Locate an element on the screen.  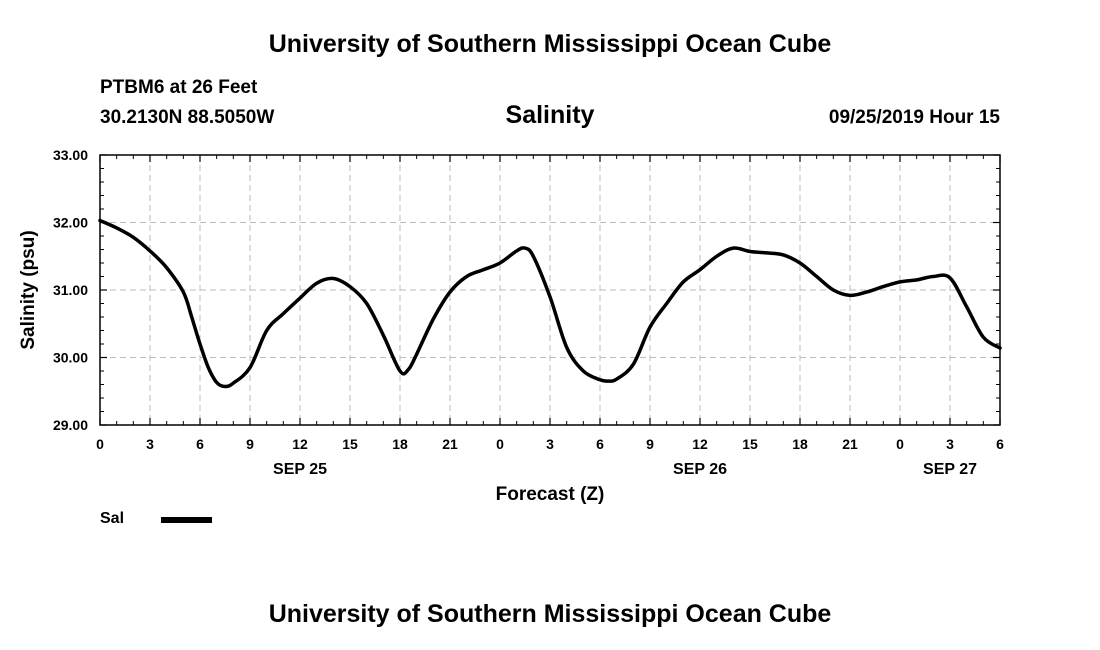
day-label: SEP 25 is located at coordinates (300, 469).